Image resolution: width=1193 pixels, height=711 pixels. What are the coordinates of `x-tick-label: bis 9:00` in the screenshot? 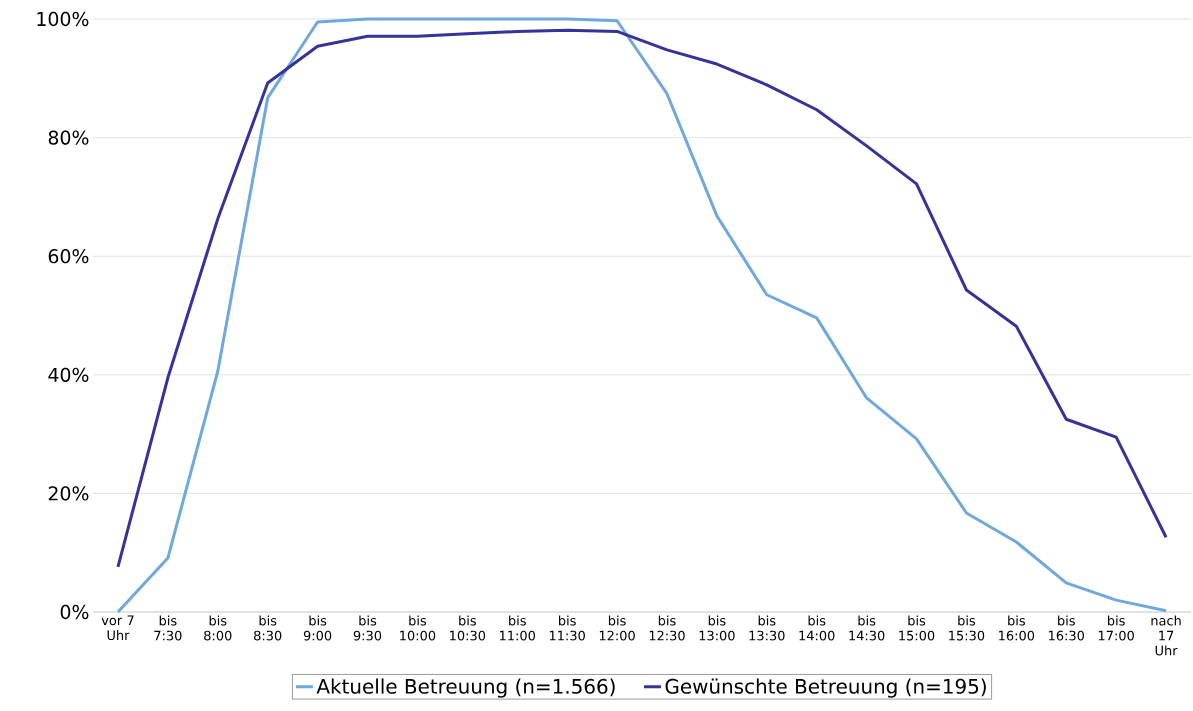 It's located at (317, 628).